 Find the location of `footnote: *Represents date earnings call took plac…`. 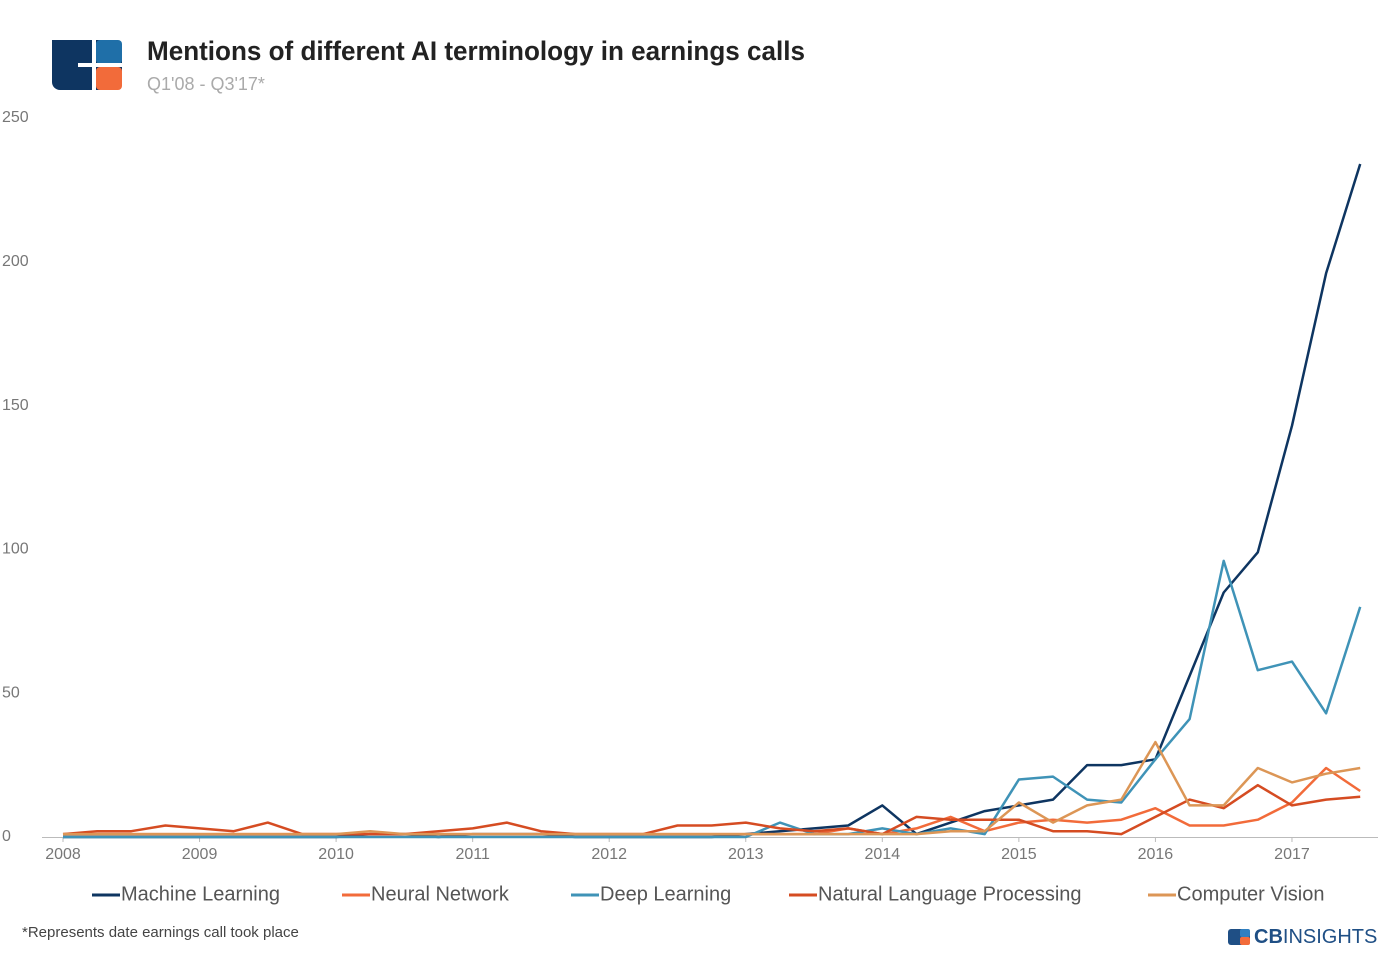

footnote: *Represents date earnings call took plac… is located at coordinates (160, 932).